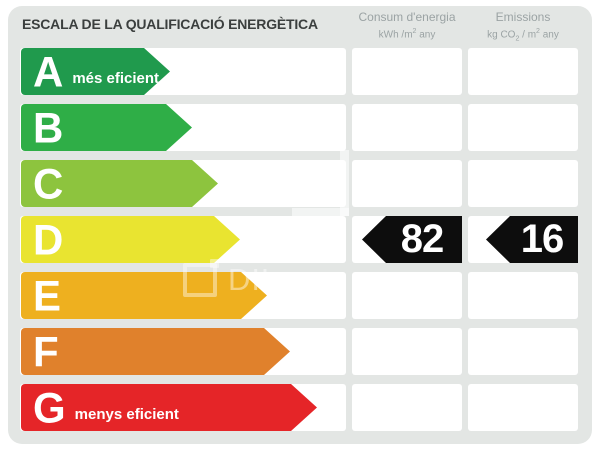 Image resolution: width=600 pixels, height=450 pixels. I want to click on consumption-column-header: Consum d'energia kWh /m2 any, so click(407, 25).